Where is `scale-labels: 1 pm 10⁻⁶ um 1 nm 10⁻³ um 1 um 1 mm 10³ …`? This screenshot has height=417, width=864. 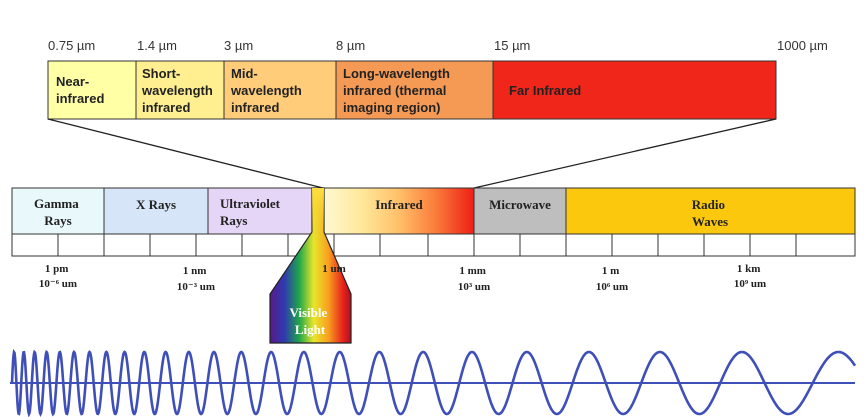
scale-labels: 1 pm 10⁻⁶ um 1 nm 10⁻³ um 1 um 1 mm 10³ … is located at coordinates (402, 278).